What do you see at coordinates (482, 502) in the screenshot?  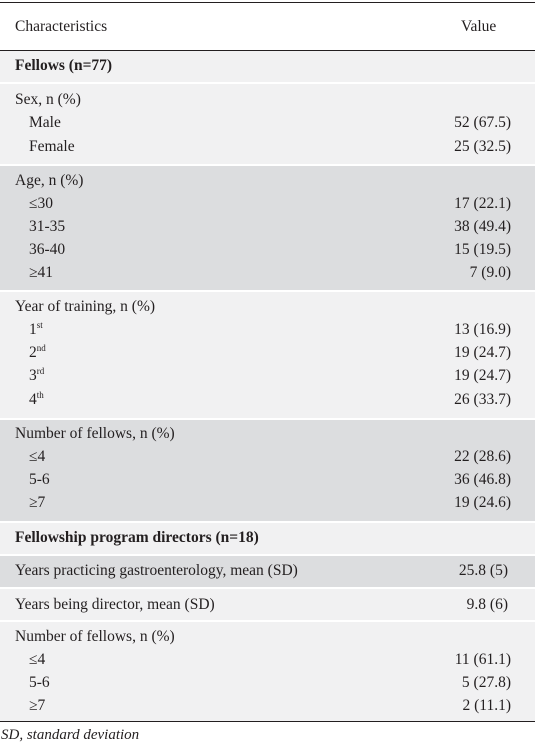 I see `row-value: 19 (24.6)` at bounding box center [482, 502].